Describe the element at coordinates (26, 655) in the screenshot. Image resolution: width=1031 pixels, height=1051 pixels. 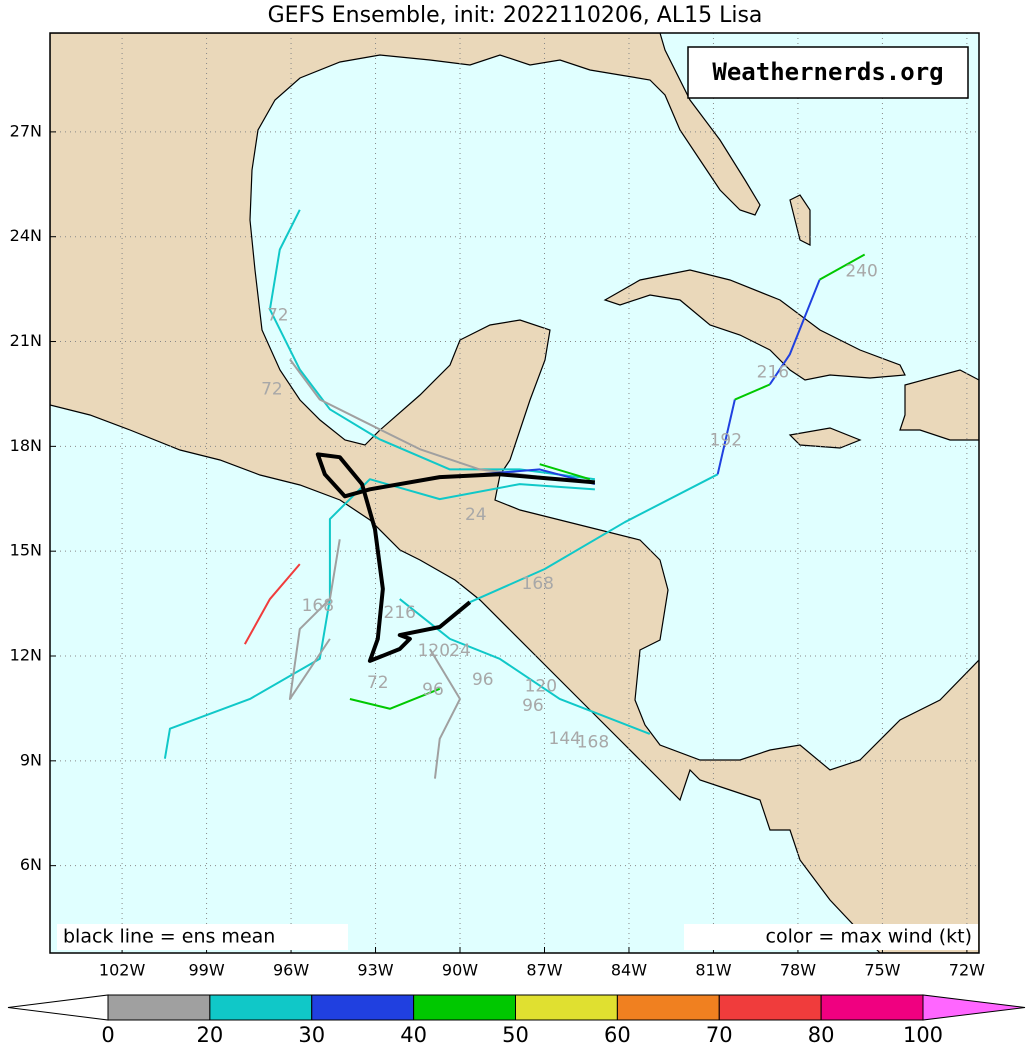
I see `lat-tick-label: 12N` at that location.